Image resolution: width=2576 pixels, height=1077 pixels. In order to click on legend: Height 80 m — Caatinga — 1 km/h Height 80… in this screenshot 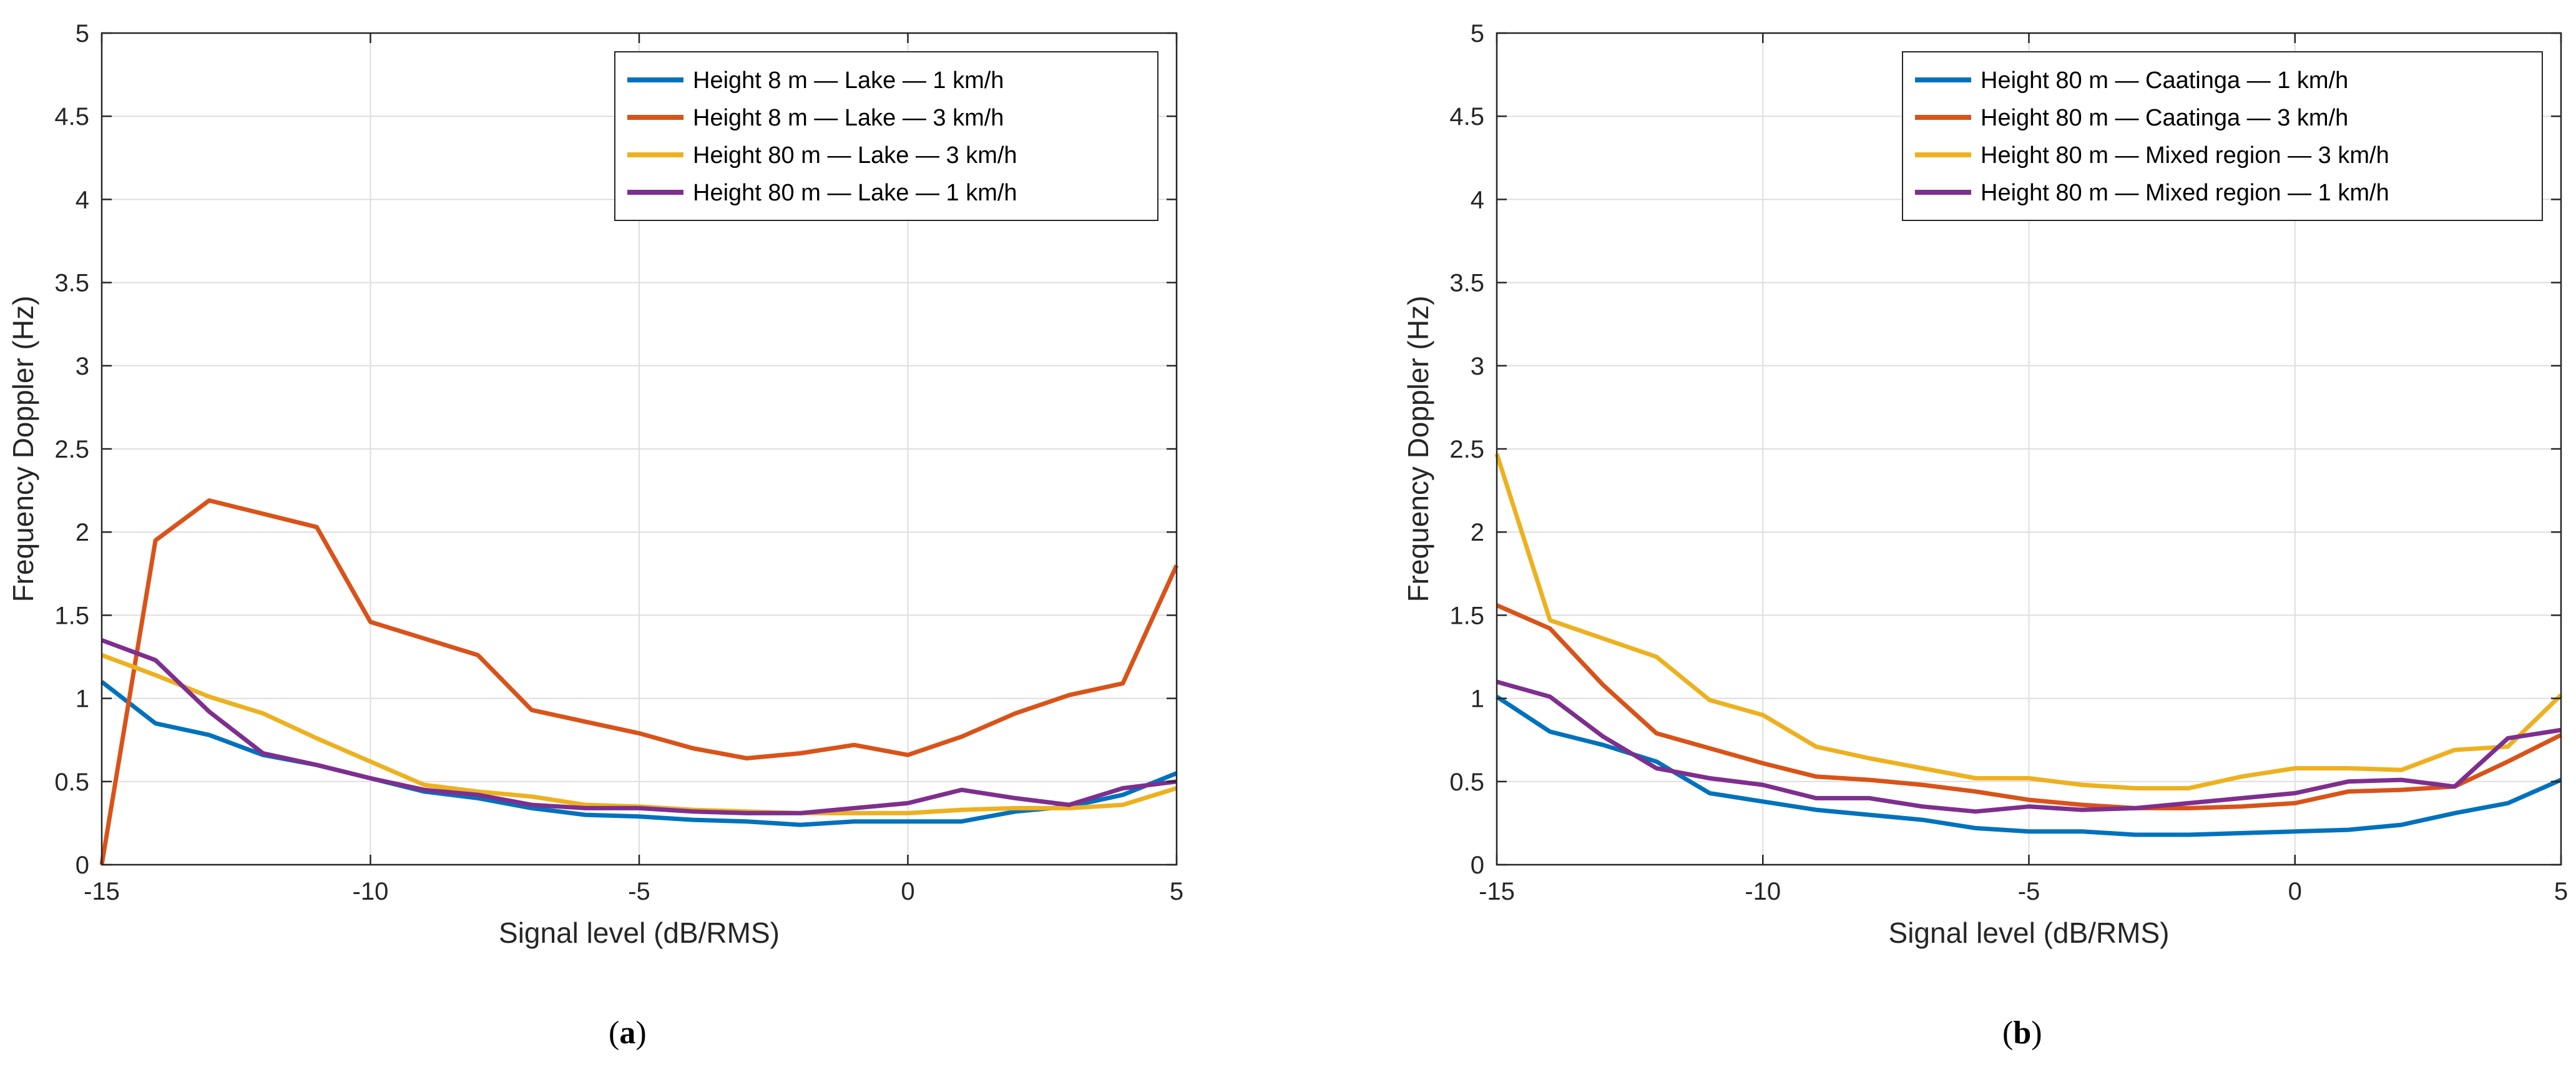, I will do `click(2222, 136)`.